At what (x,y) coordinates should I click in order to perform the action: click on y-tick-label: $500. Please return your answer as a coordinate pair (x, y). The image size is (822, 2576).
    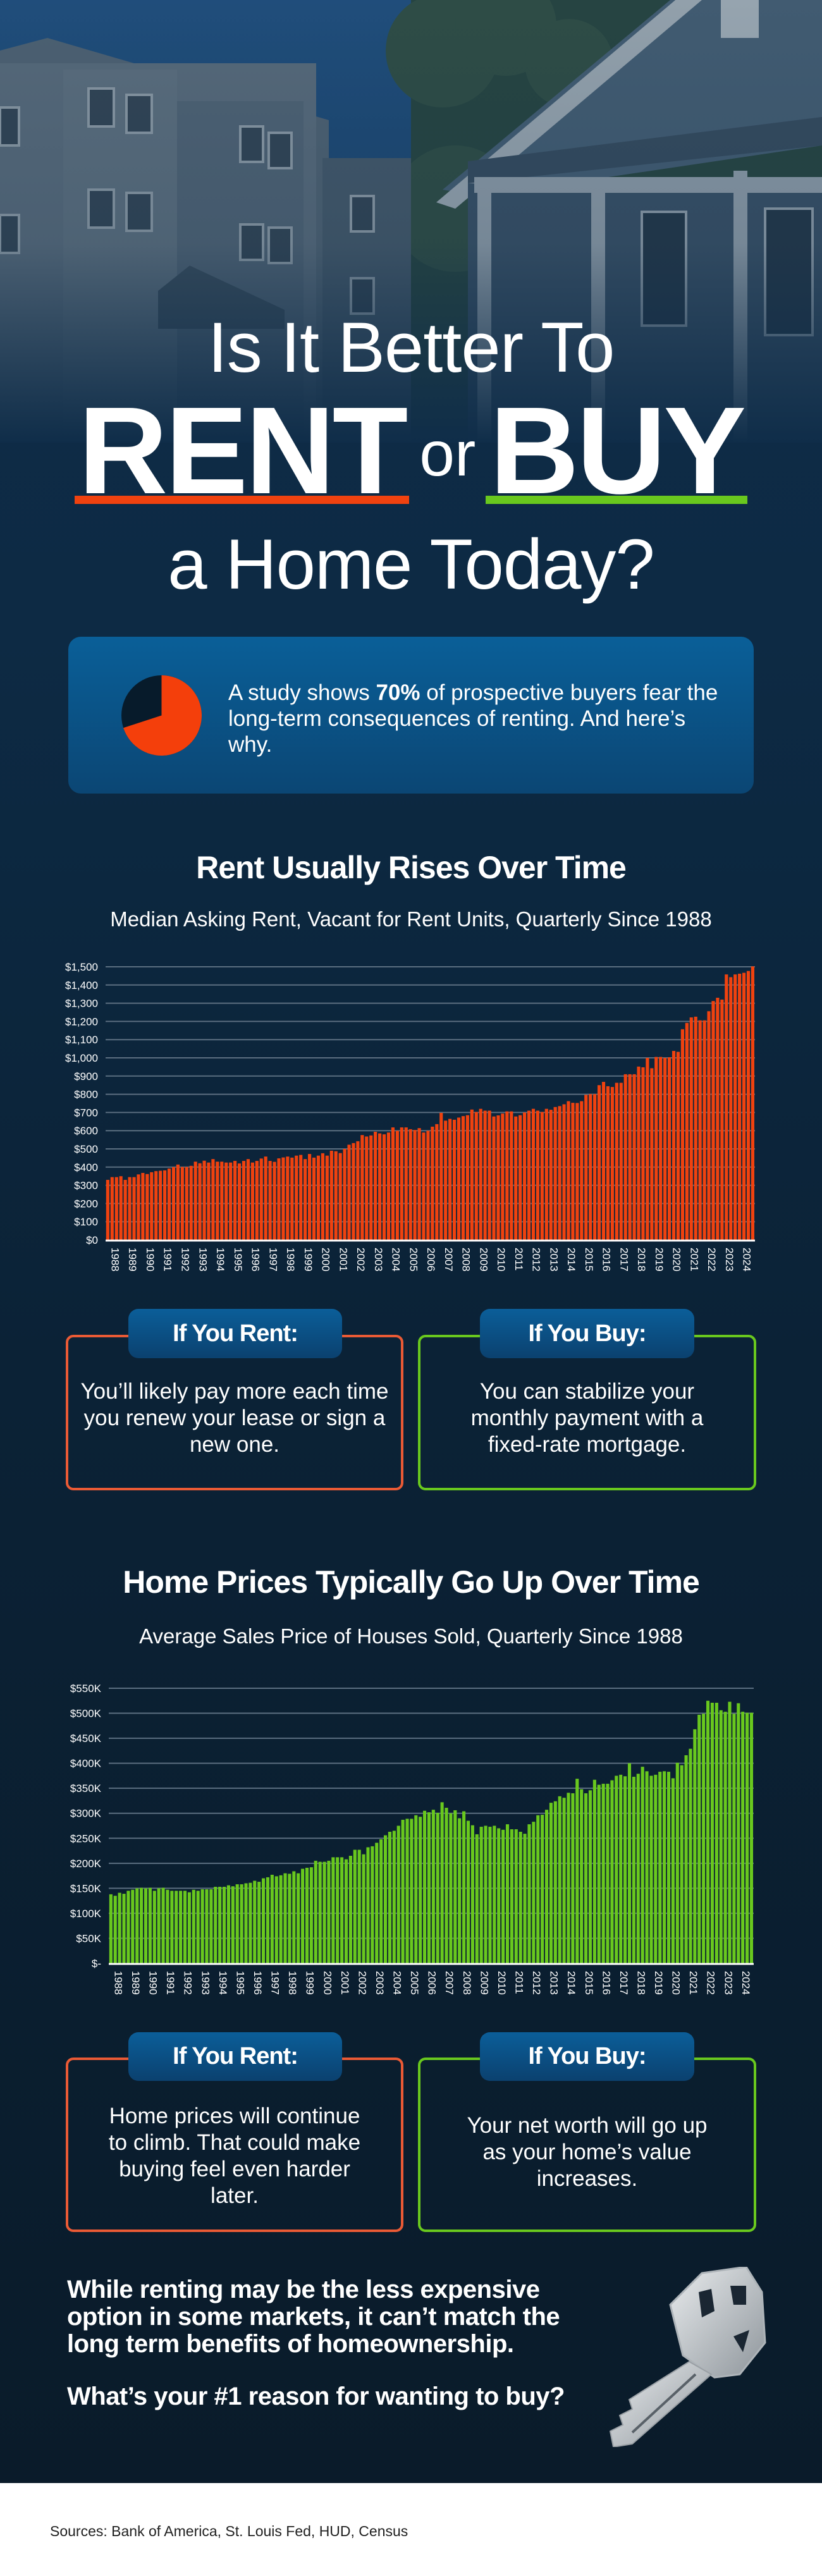
    Looking at the image, I should click on (86, 1149).